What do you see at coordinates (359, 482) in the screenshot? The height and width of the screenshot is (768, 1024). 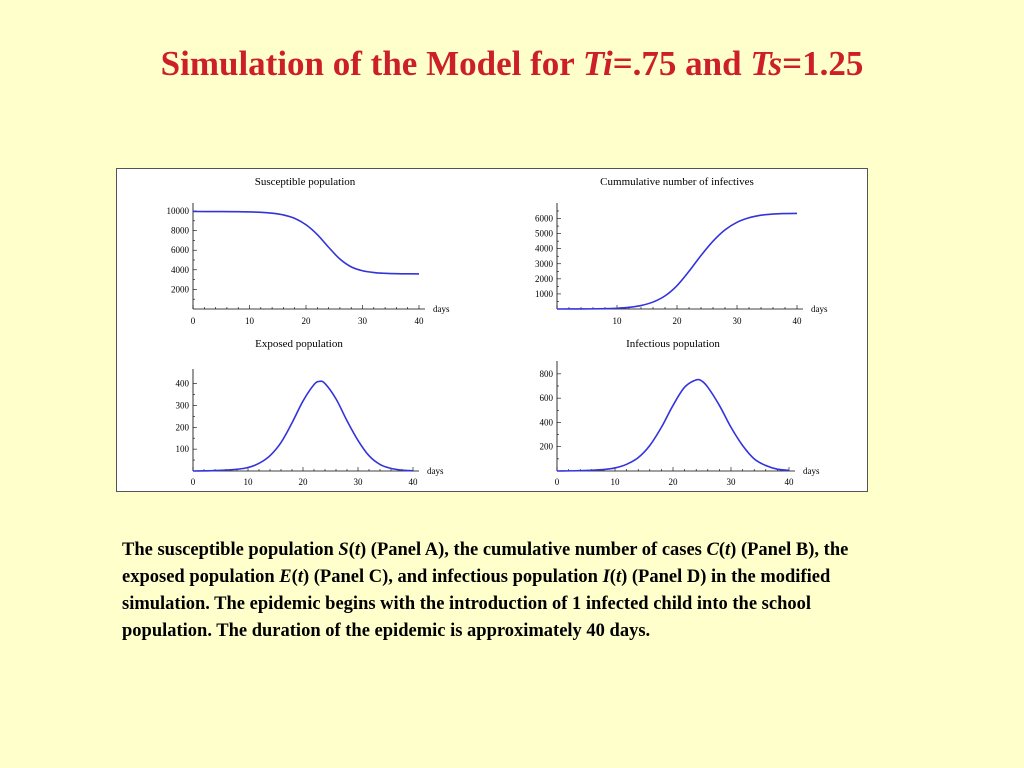 I see `panel-3-x-tick-label: 30` at bounding box center [359, 482].